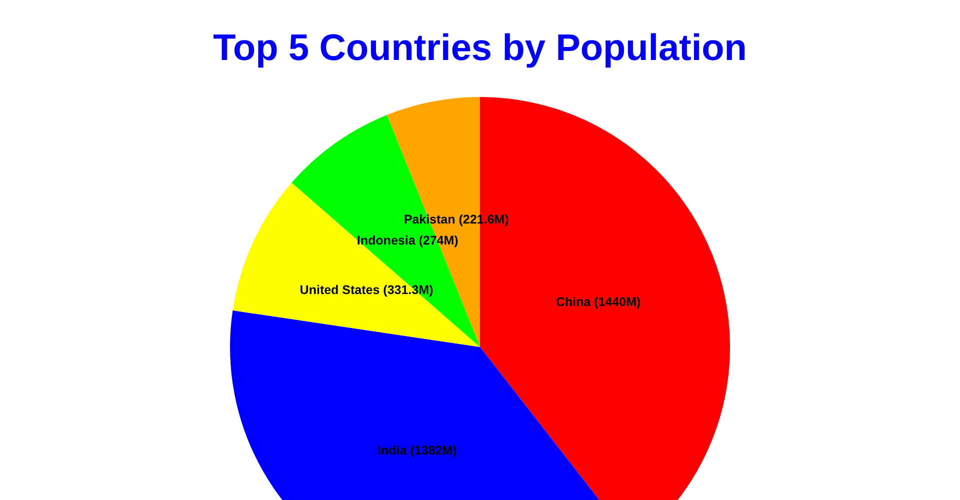  I want to click on chart-title: Top 5 Countries by Population, so click(480, 48).